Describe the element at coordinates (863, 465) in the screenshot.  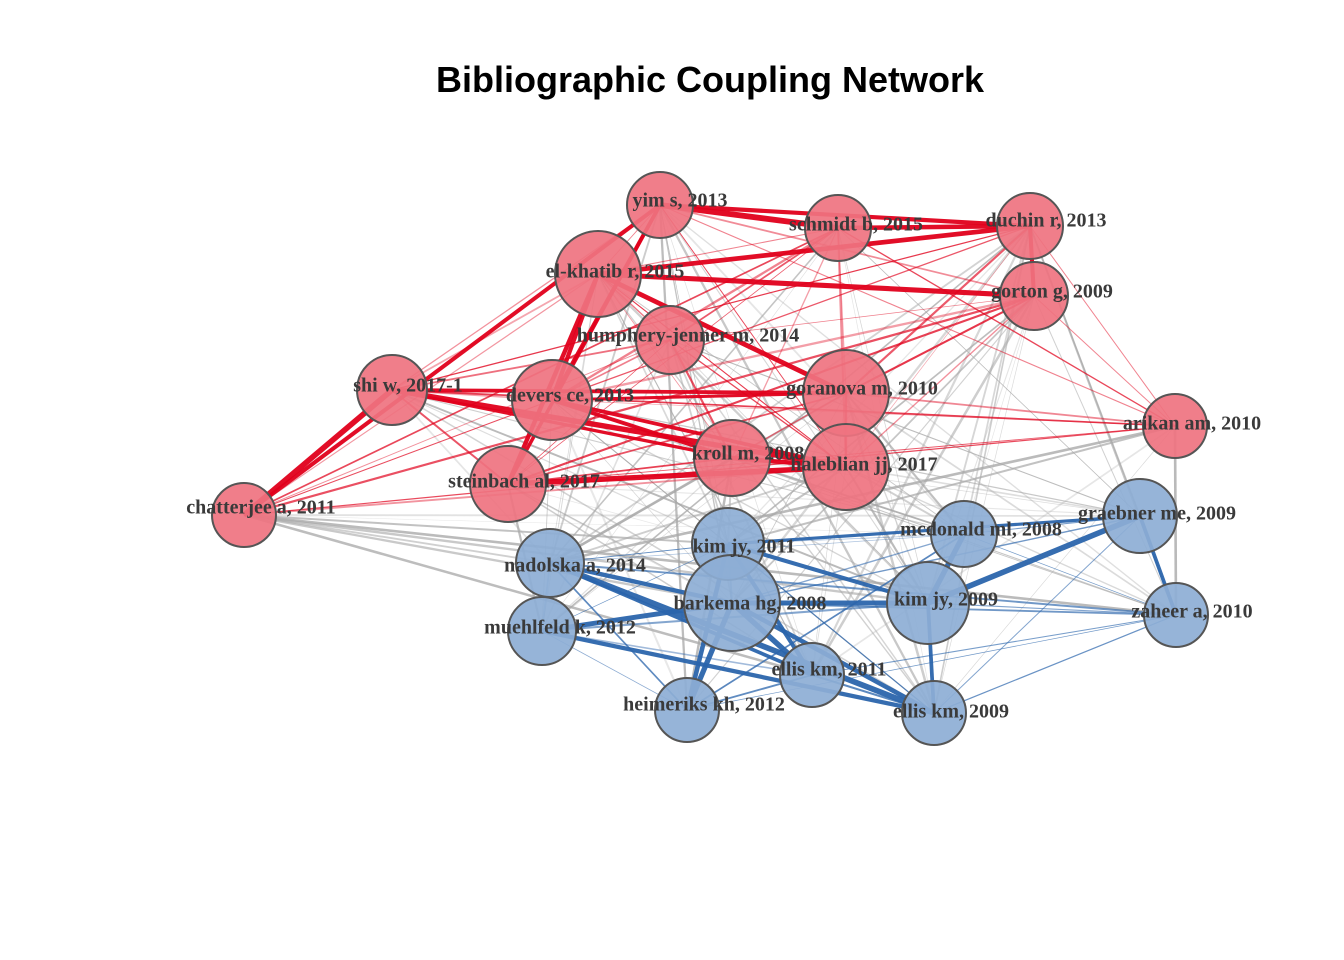
I see `node-label-haleblian: haleblian jj, 2017` at that location.